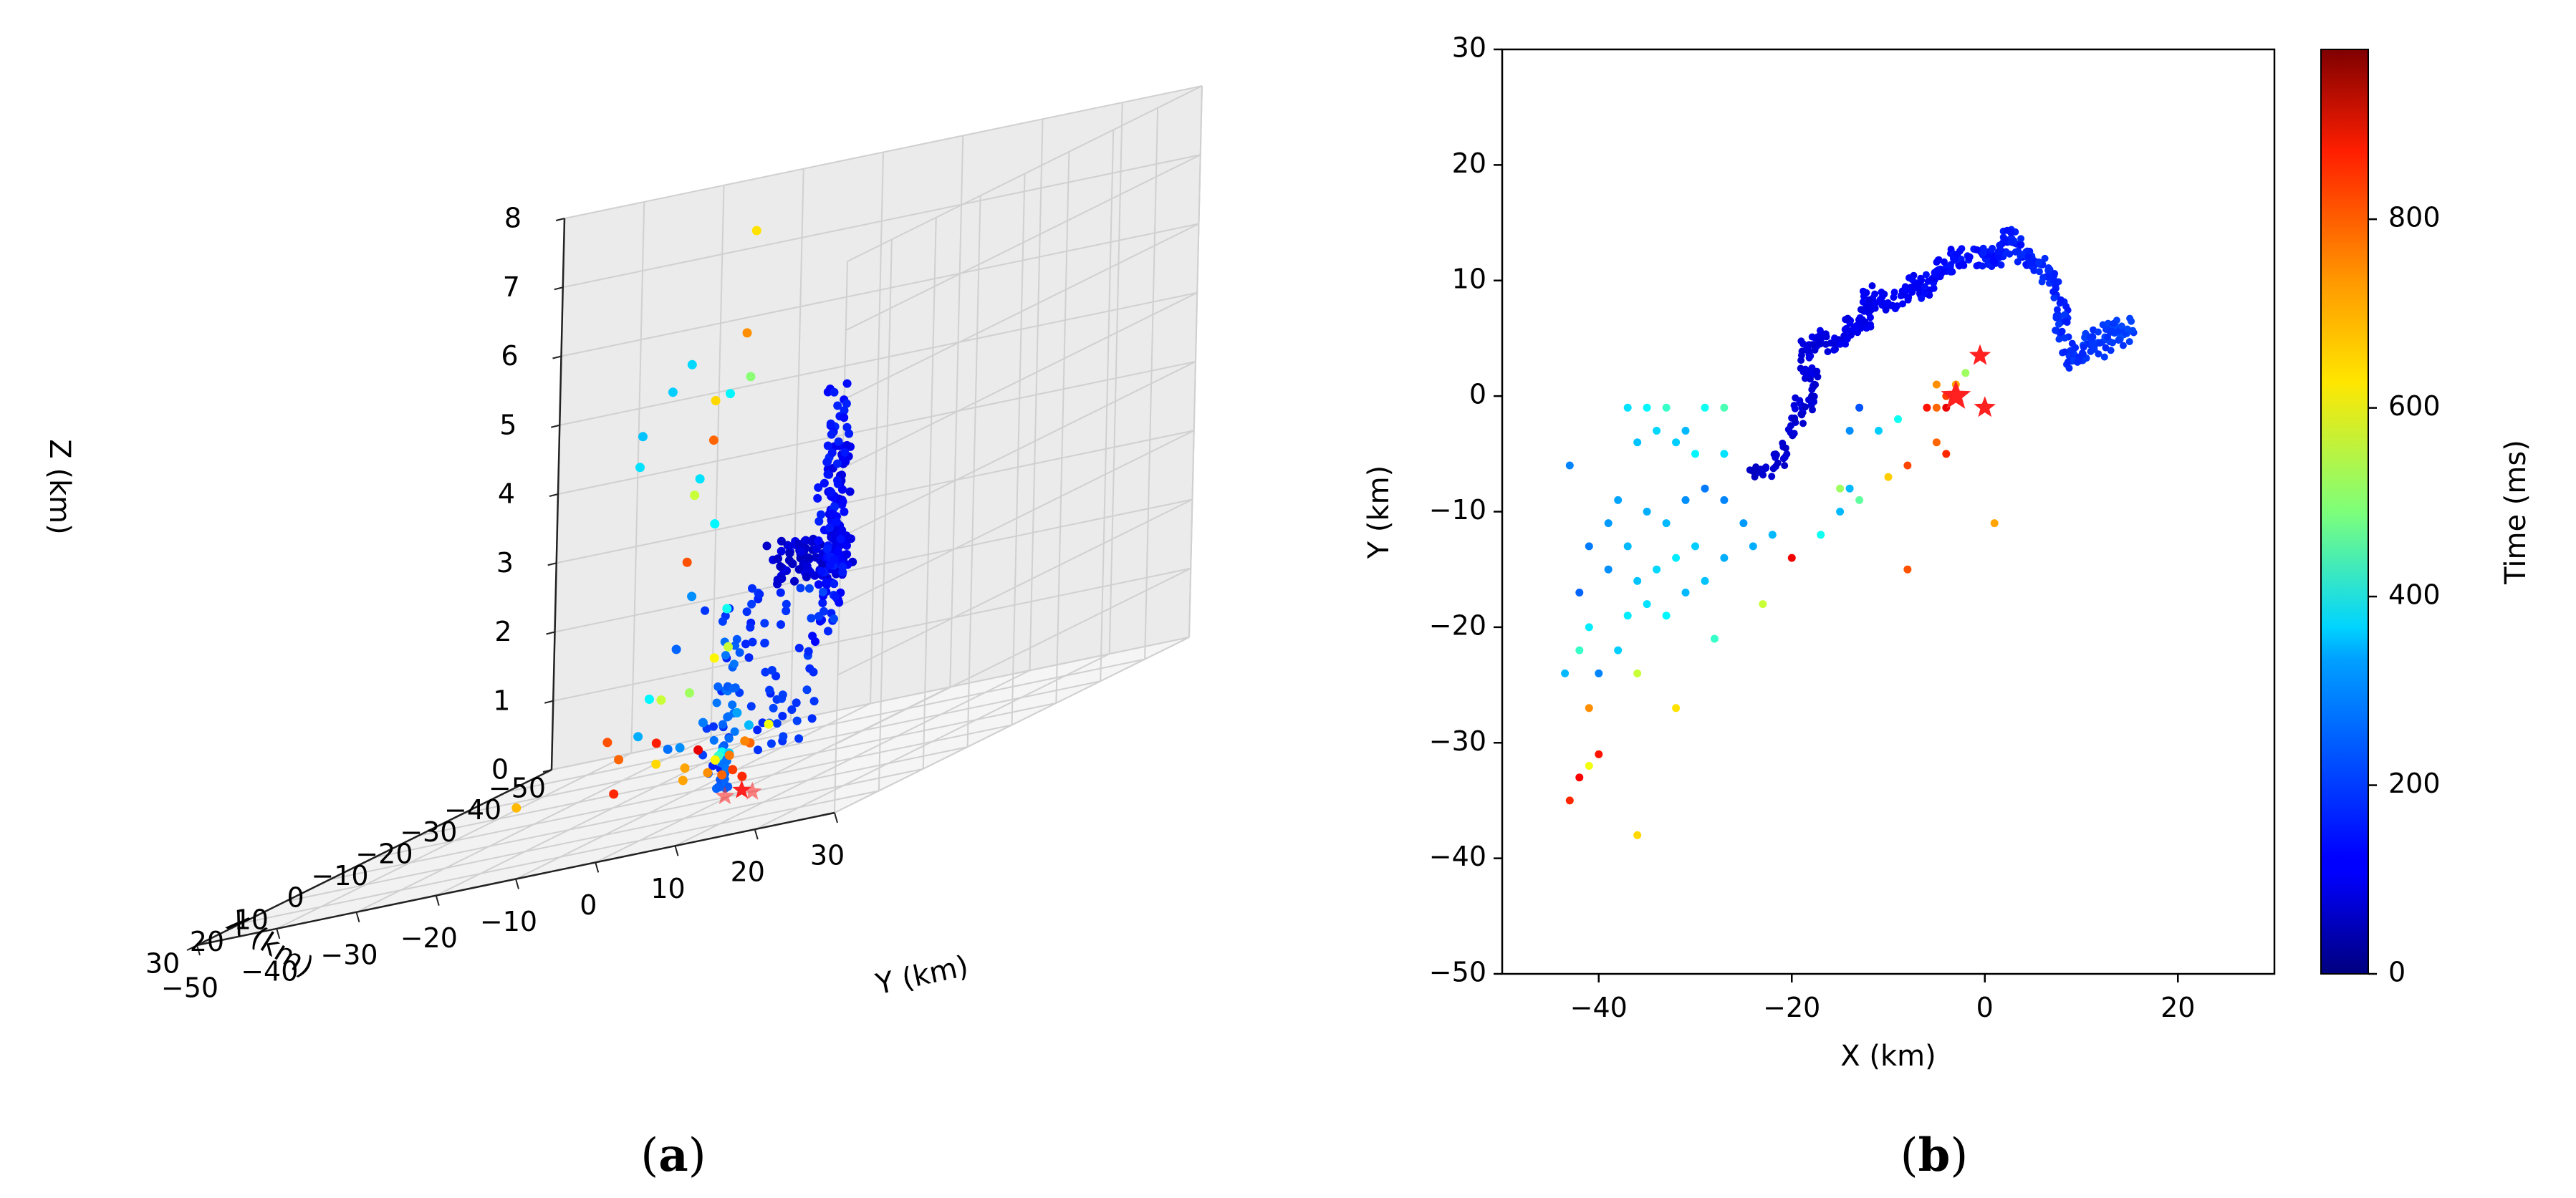 This screenshot has height=1198, width=2576. What do you see at coordinates (2344, 512) in the screenshot?
I see `colorbar` at bounding box center [2344, 512].